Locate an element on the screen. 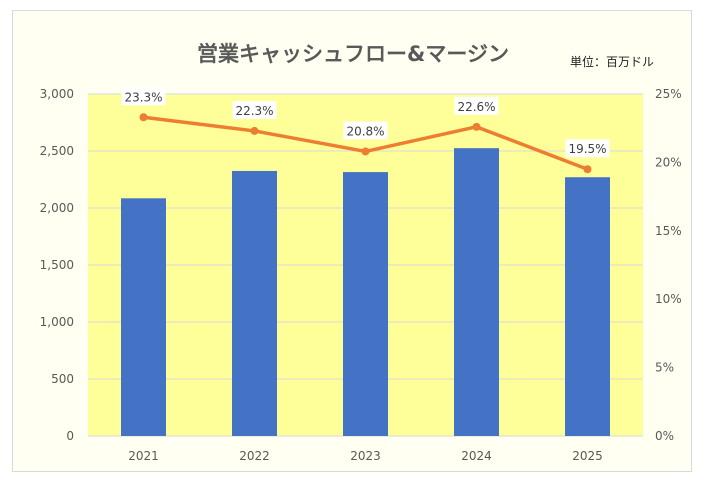  unit-note: 単位：百万ドル is located at coordinates (611, 62).